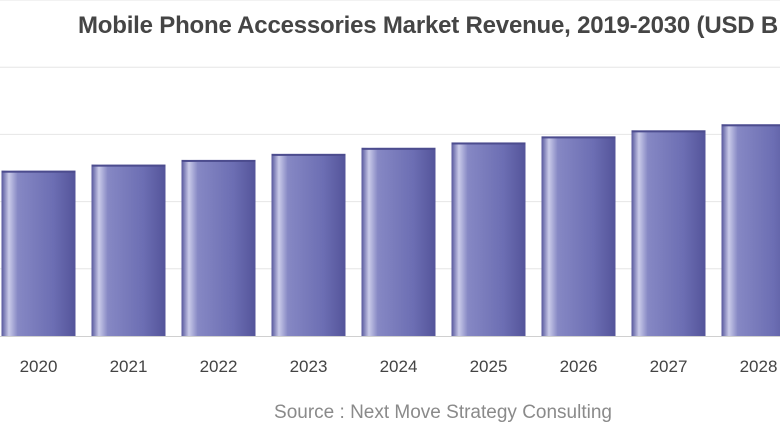 The height and width of the screenshot is (440, 780). What do you see at coordinates (309, 366) in the screenshot?
I see `x-tick-label: 2023` at bounding box center [309, 366].